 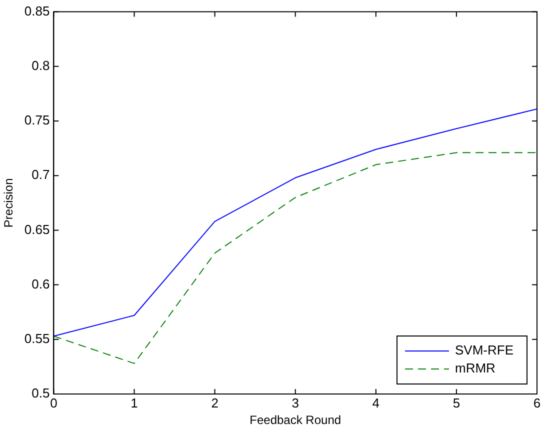 I want to click on y-tick-label: 0.85, so click(x=37, y=10).